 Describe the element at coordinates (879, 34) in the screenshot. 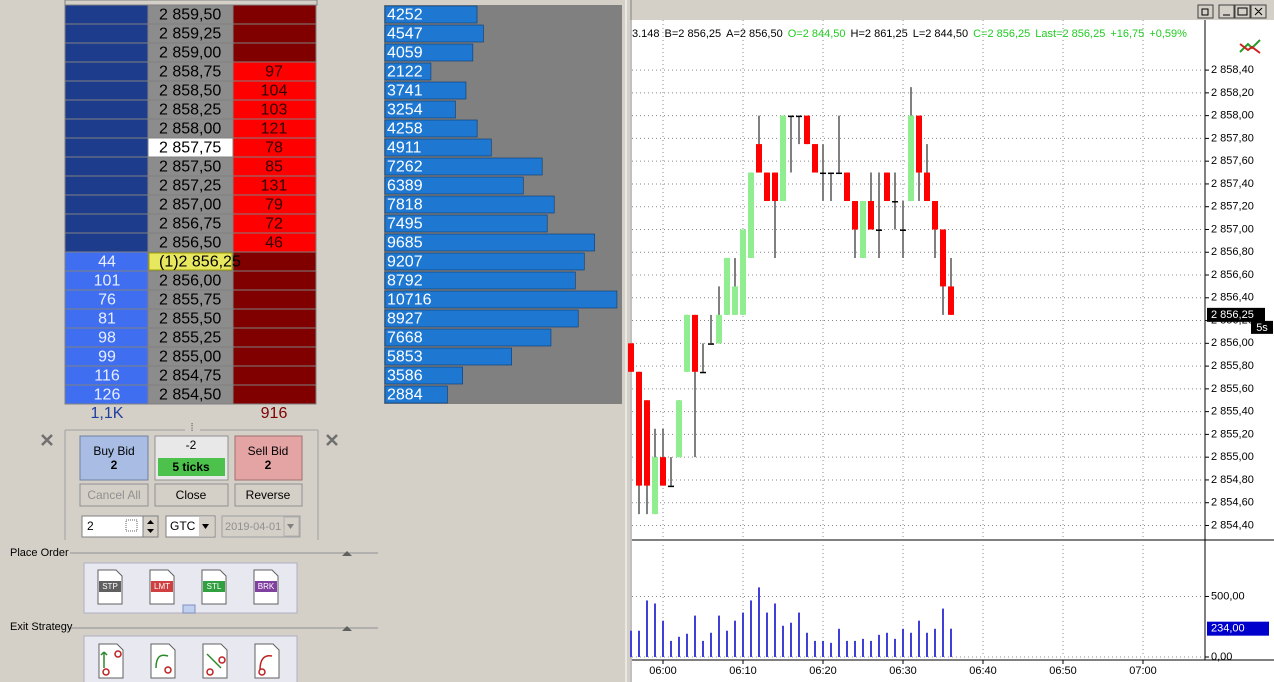

I see `chart-info: H=2 861,25` at that location.